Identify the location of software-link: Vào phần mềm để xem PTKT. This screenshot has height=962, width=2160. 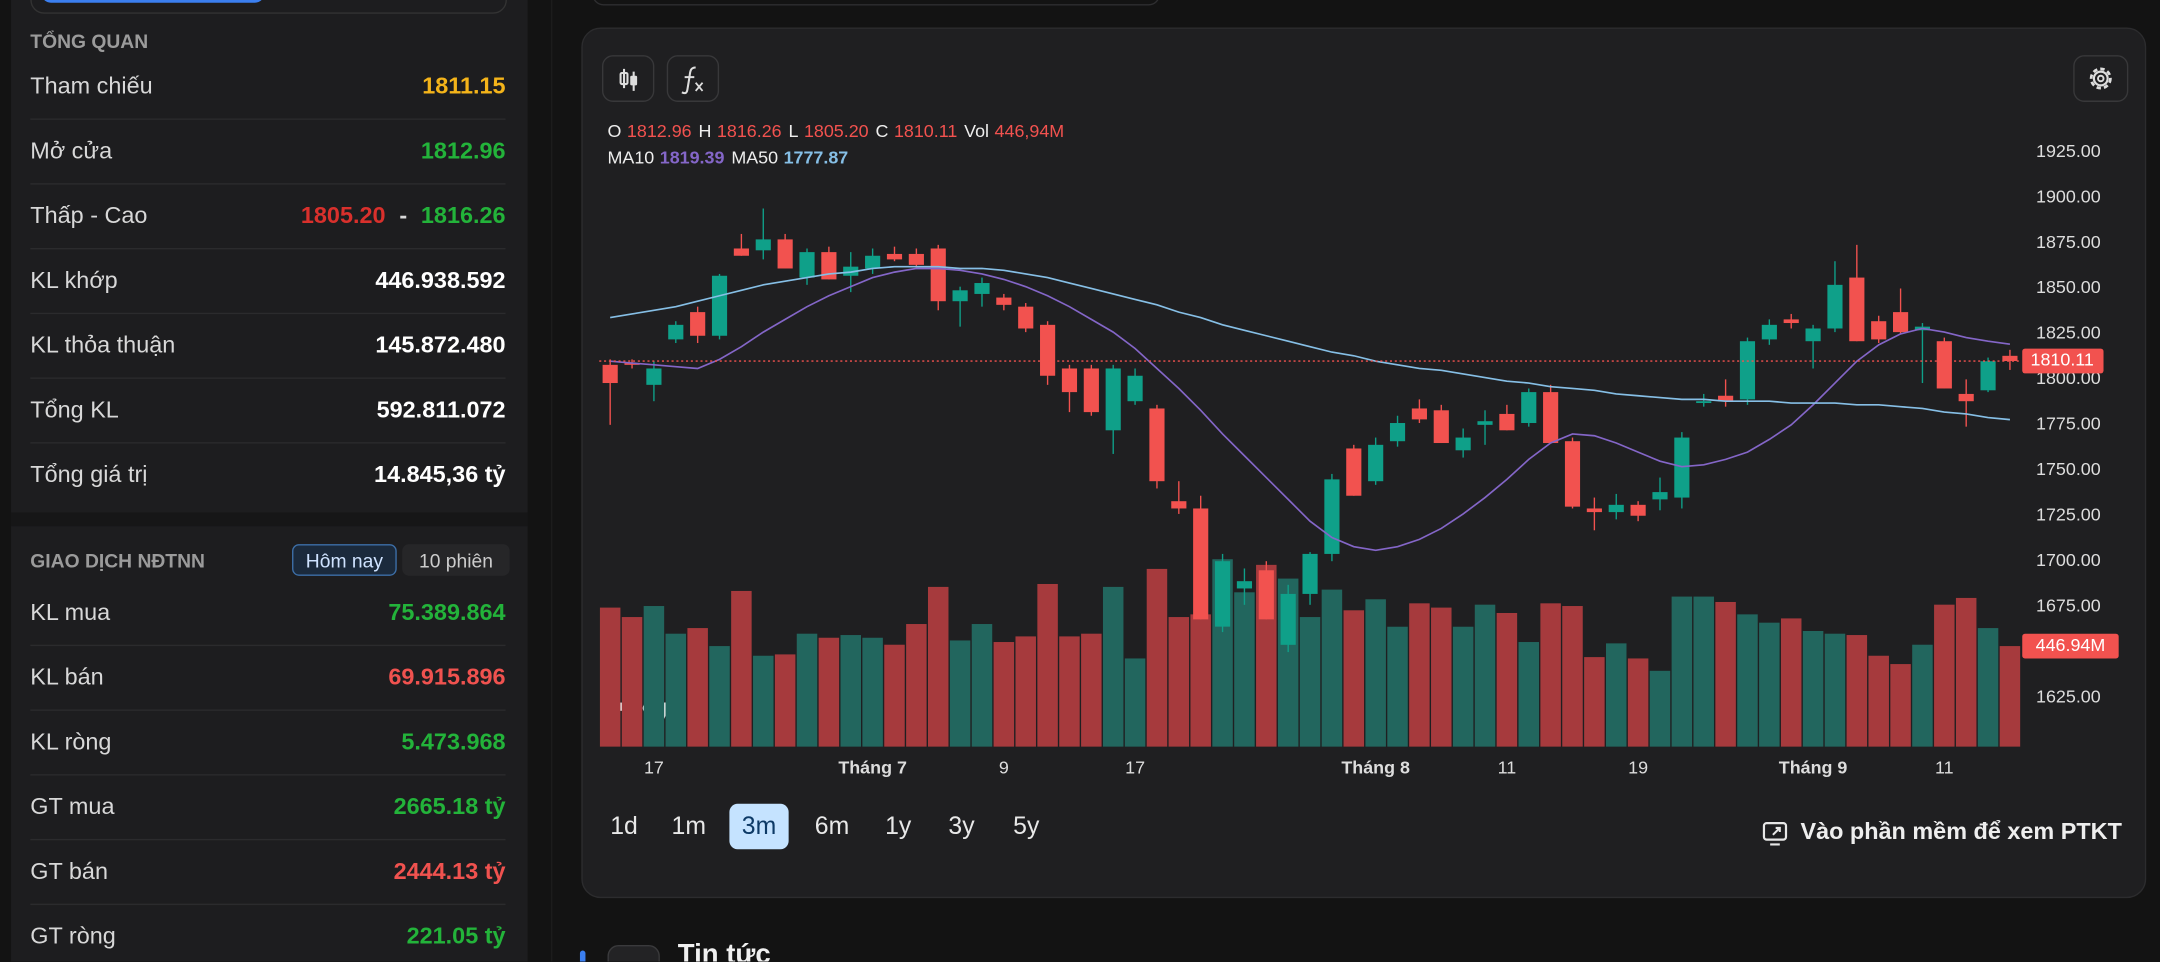
(1961, 831).